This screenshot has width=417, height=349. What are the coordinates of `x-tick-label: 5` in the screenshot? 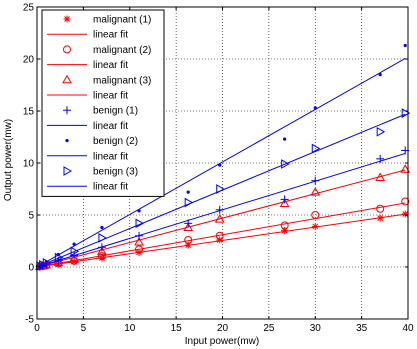 It's located at (84, 328).